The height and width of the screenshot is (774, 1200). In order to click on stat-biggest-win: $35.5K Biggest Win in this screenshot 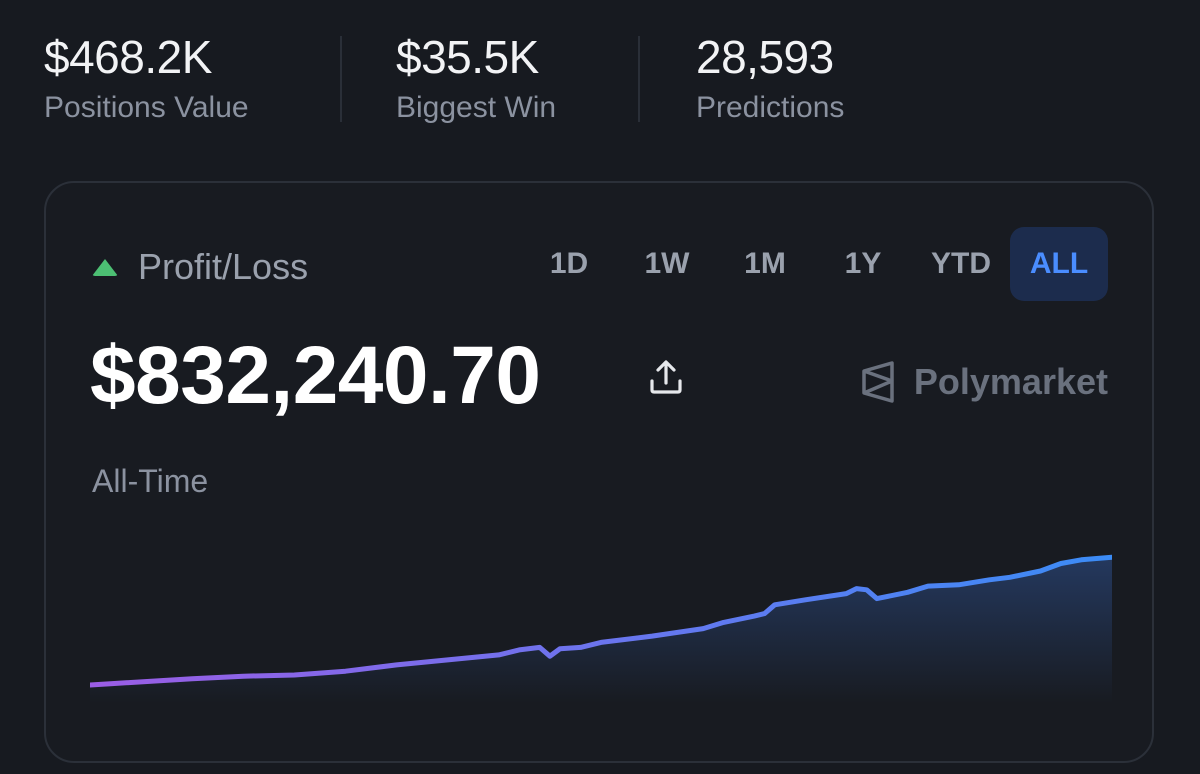, I will do `click(476, 78)`.